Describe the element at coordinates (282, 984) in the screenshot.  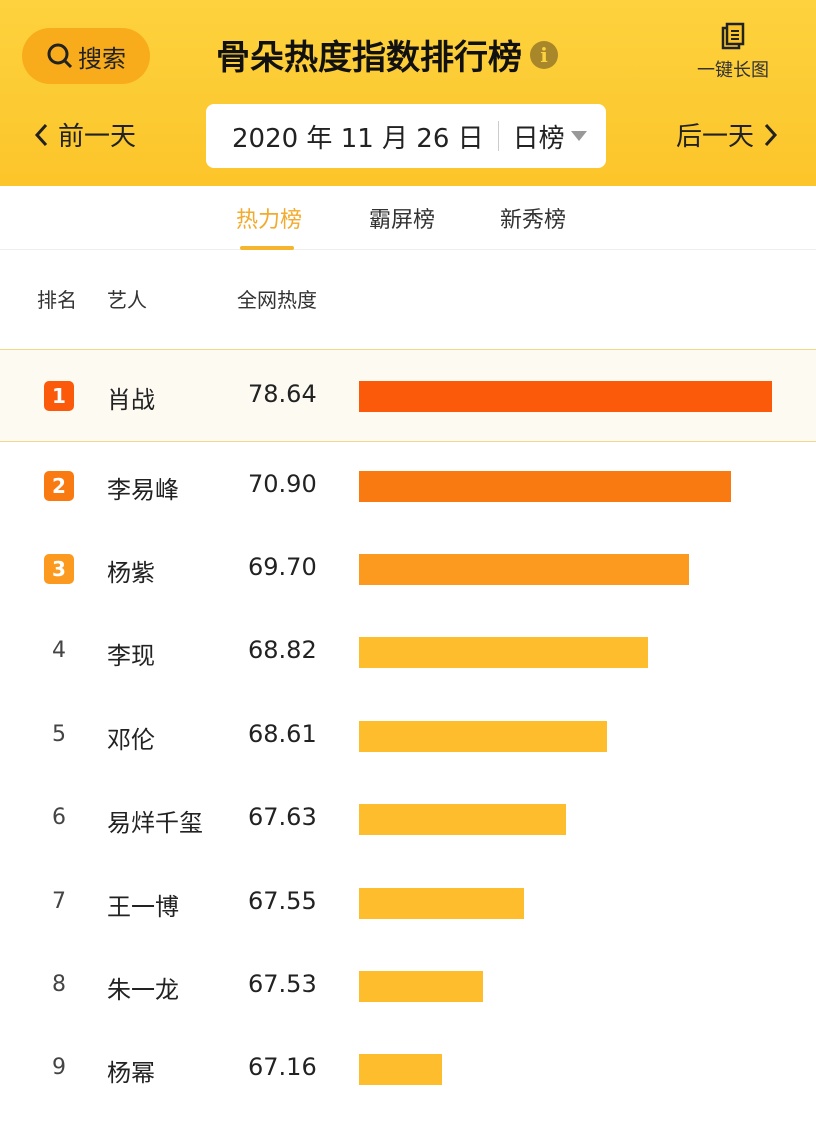
I see `heat-value: 67.53` at that location.